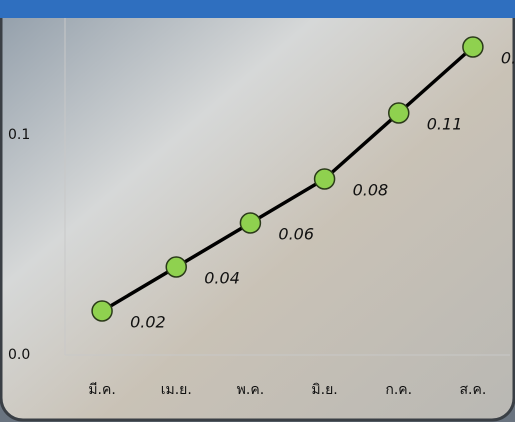 This screenshot has width=515, height=422. What do you see at coordinates (222, 278) in the screenshot?
I see `value-label: 0.04` at bounding box center [222, 278].